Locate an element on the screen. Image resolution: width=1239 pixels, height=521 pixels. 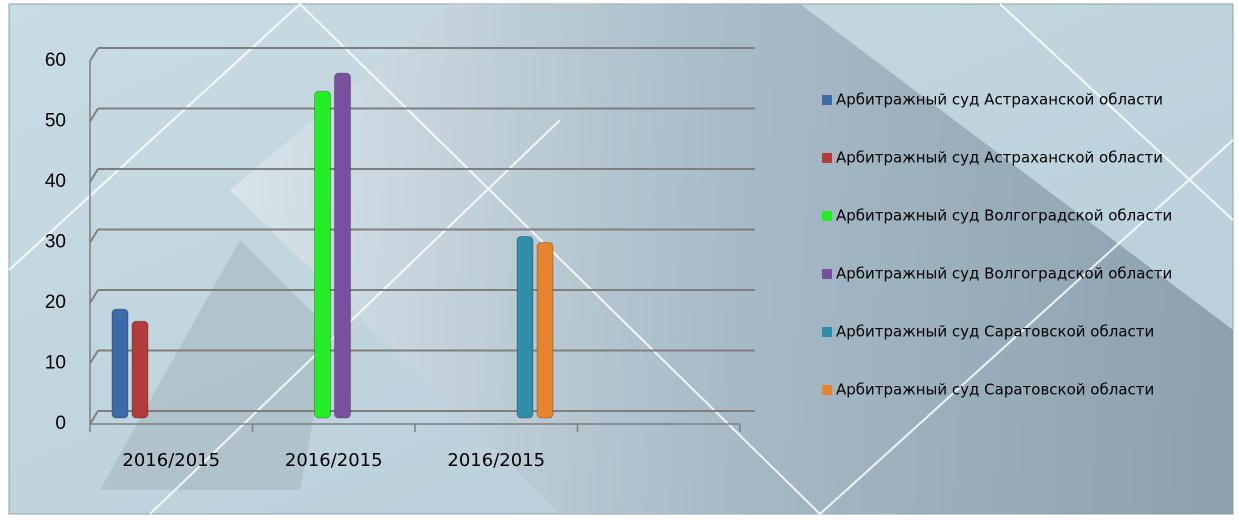
y-tick-label: 60 is located at coordinates (55, 60).